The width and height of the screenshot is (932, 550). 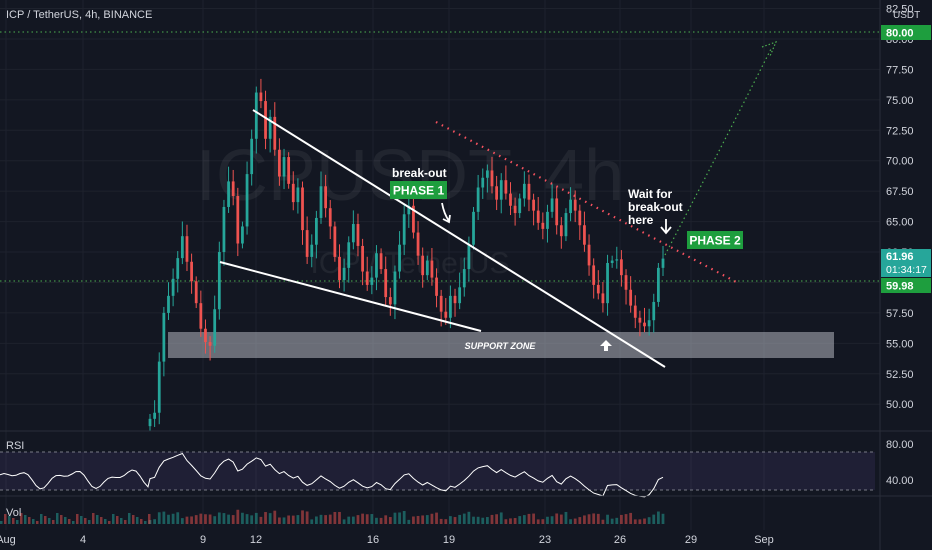 What do you see at coordinates (387, 540) in the screenshot?
I see `time-axis: Aug 4 9 12 16 19 23 26 29 Sep` at bounding box center [387, 540].